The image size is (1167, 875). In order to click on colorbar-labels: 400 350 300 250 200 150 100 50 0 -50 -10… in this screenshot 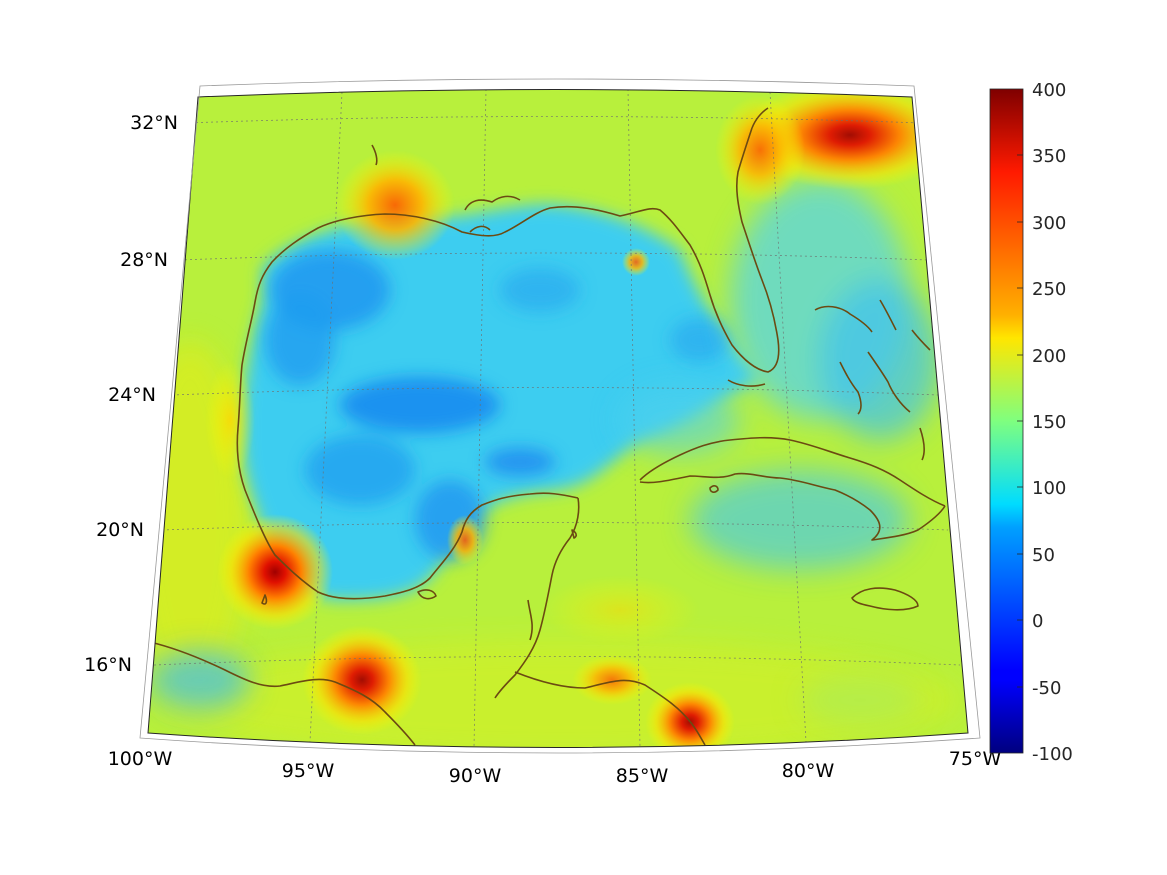, I will do `click(1052, 422)`.